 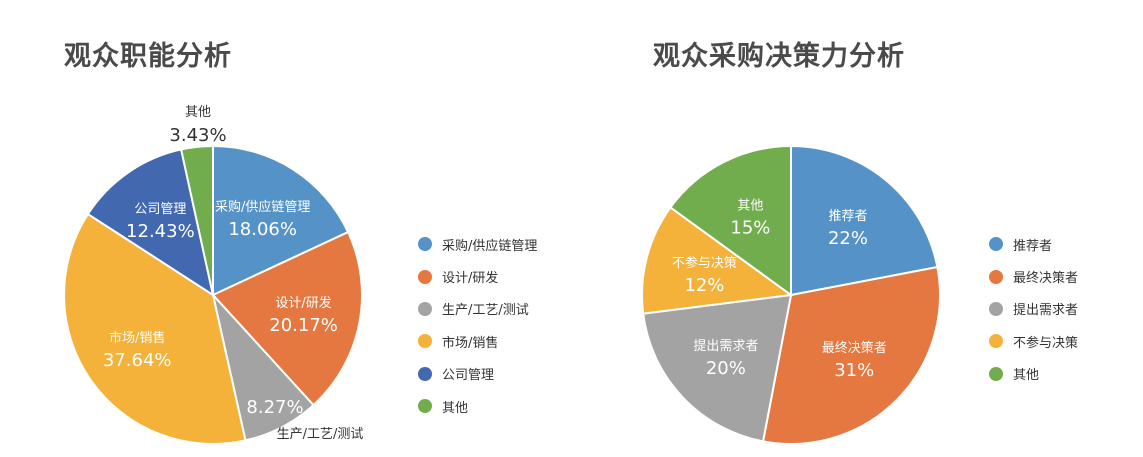 I want to click on slice-value-label: 8.27%, so click(x=274, y=407).